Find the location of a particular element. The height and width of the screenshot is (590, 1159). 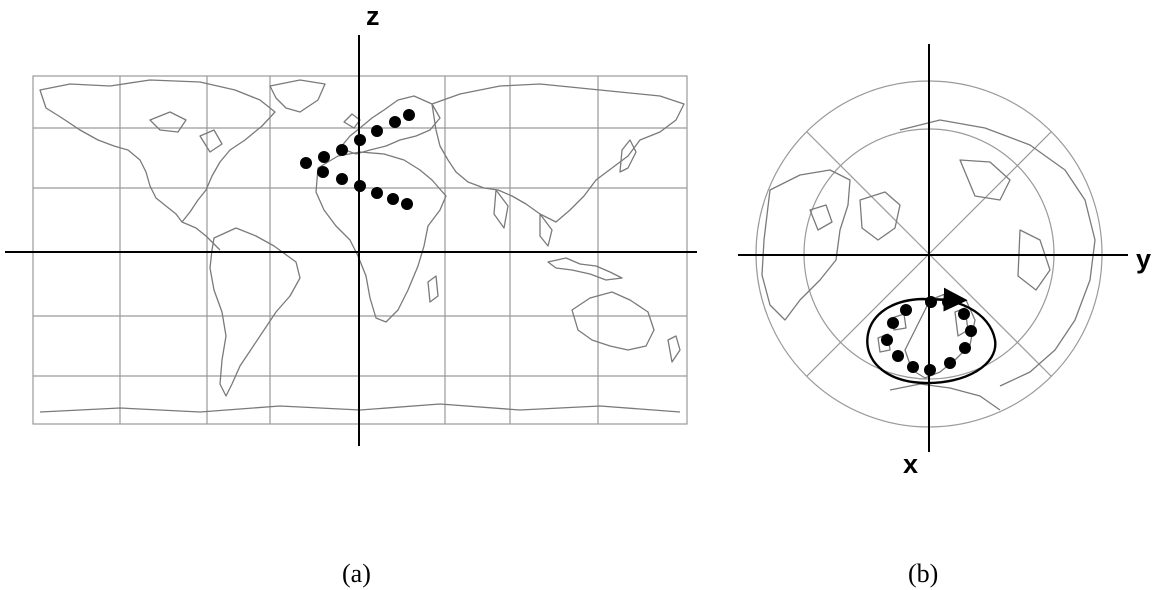

y-axis-label: y is located at coordinates (1143, 259).